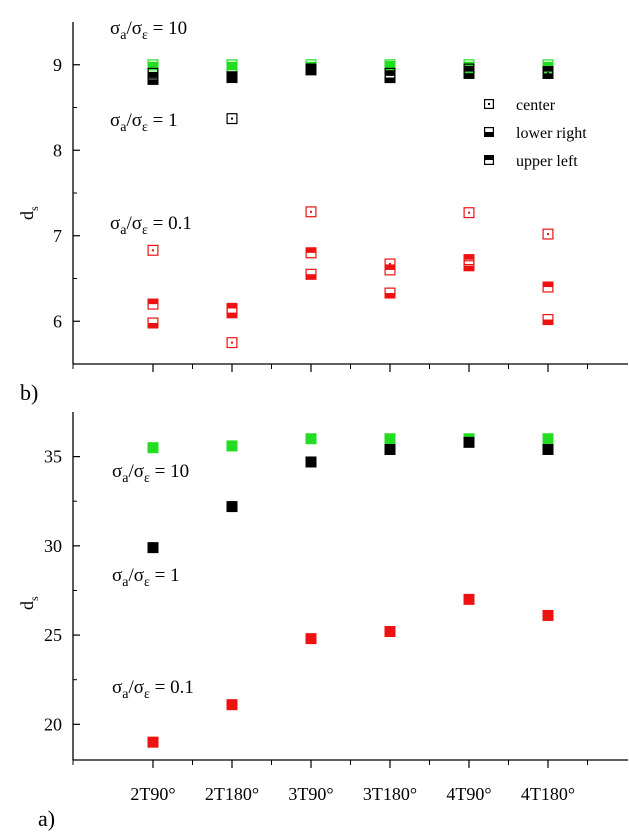 This screenshot has height=835, width=629. I want to click on y-tick-label: 25, so click(53, 635).